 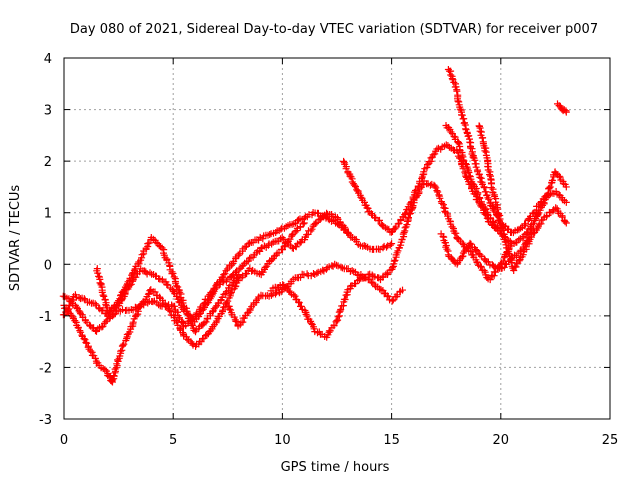 What do you see at coordinates (282, 440) in the screenshot?
I see `x-tick-label: 10` at bounding box center [282, 440].